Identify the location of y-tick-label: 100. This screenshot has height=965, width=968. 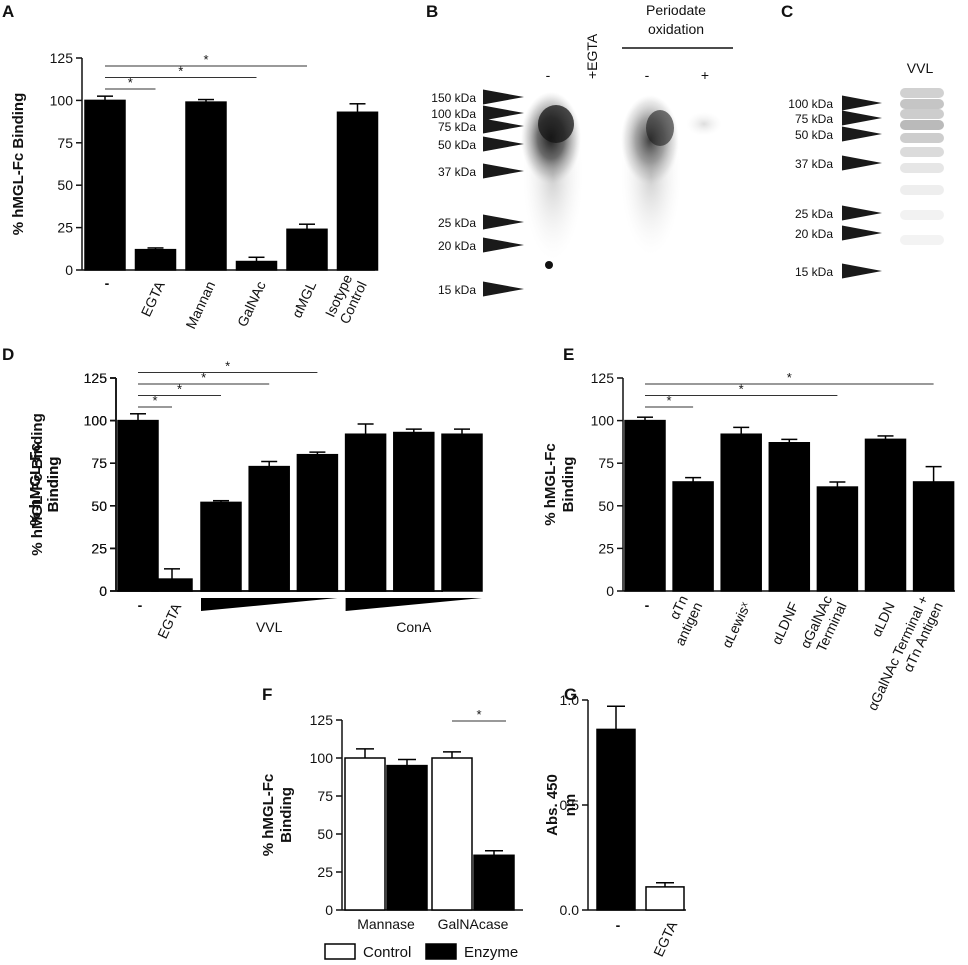
(96, 421).